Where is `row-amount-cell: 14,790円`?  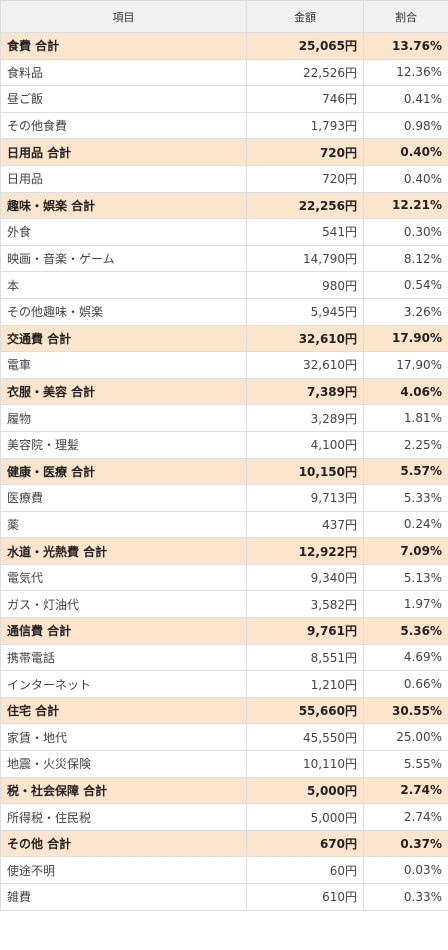 row-amount-cell: 14,790円 is located at coordinates (305, 258).